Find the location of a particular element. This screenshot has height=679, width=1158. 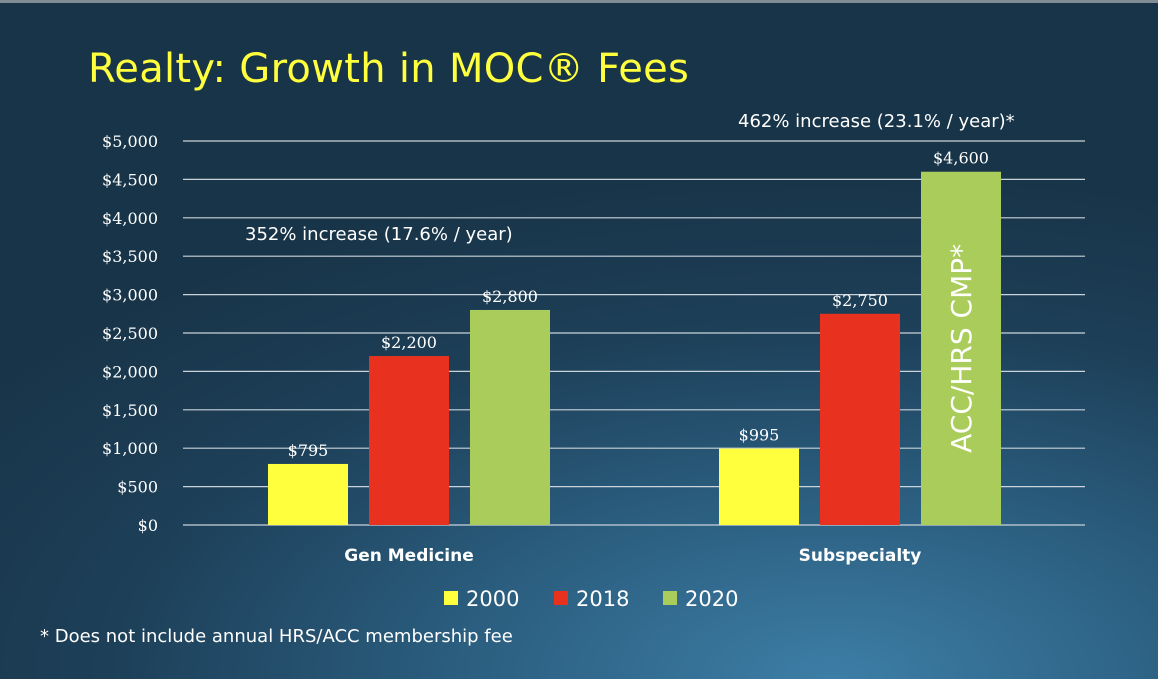

data-label: $2,800 is located at coordinates (510, 296).